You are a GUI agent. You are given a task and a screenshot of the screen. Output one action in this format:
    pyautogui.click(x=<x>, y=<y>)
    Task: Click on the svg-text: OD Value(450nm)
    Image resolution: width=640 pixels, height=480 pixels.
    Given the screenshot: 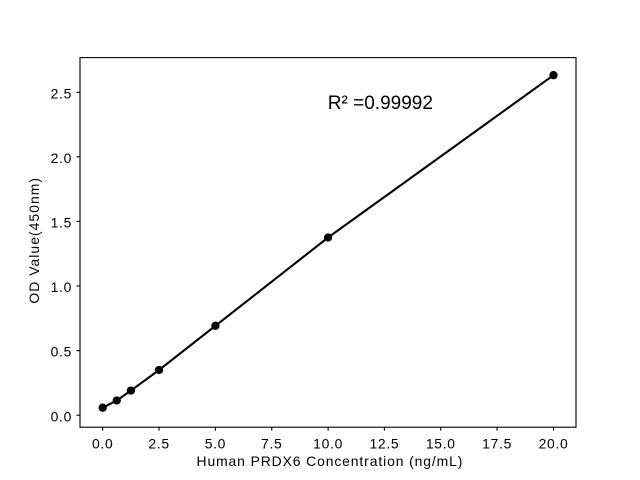 What is the action you would take?
    pyautogui.click(x=34, y=240)
    